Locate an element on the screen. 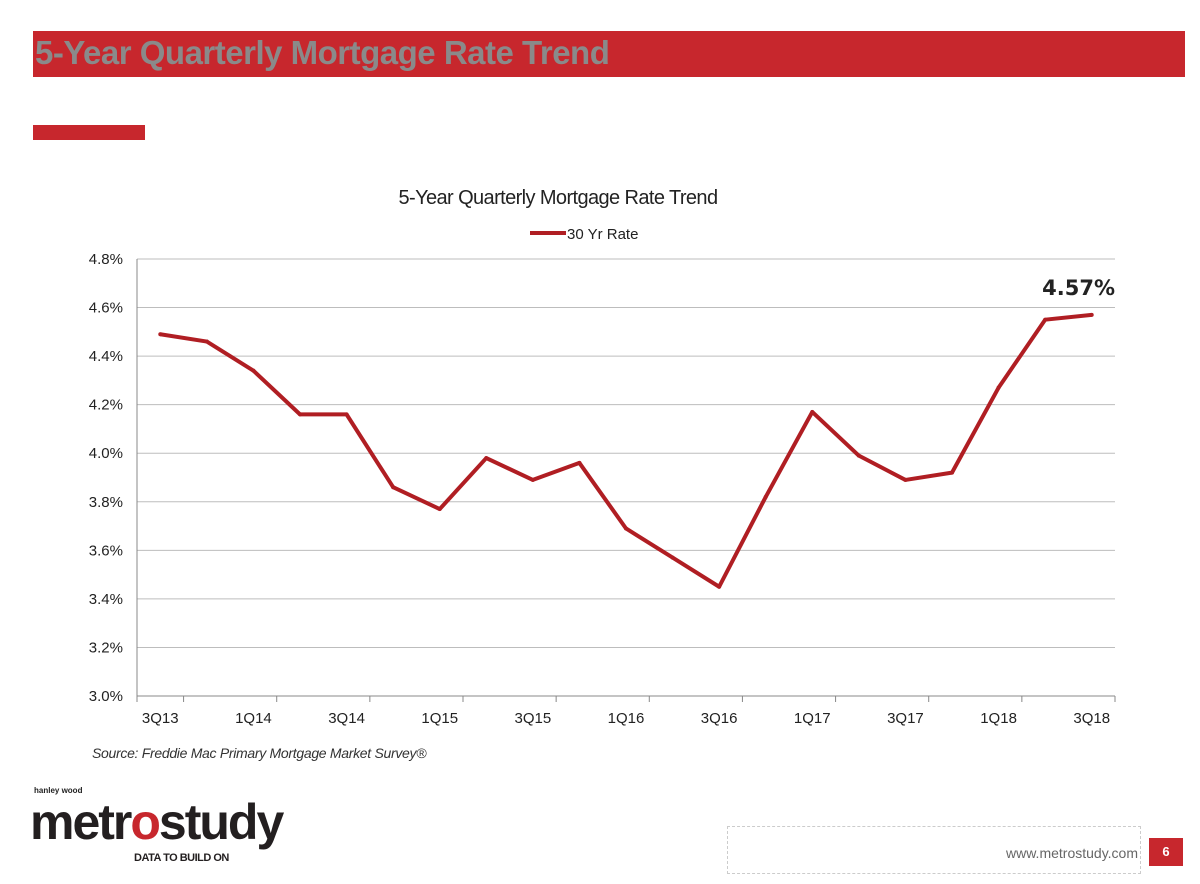 This screenshot has width=1200, height=884. y-tick-label: 3.4% is located at coordinates (106, 599).